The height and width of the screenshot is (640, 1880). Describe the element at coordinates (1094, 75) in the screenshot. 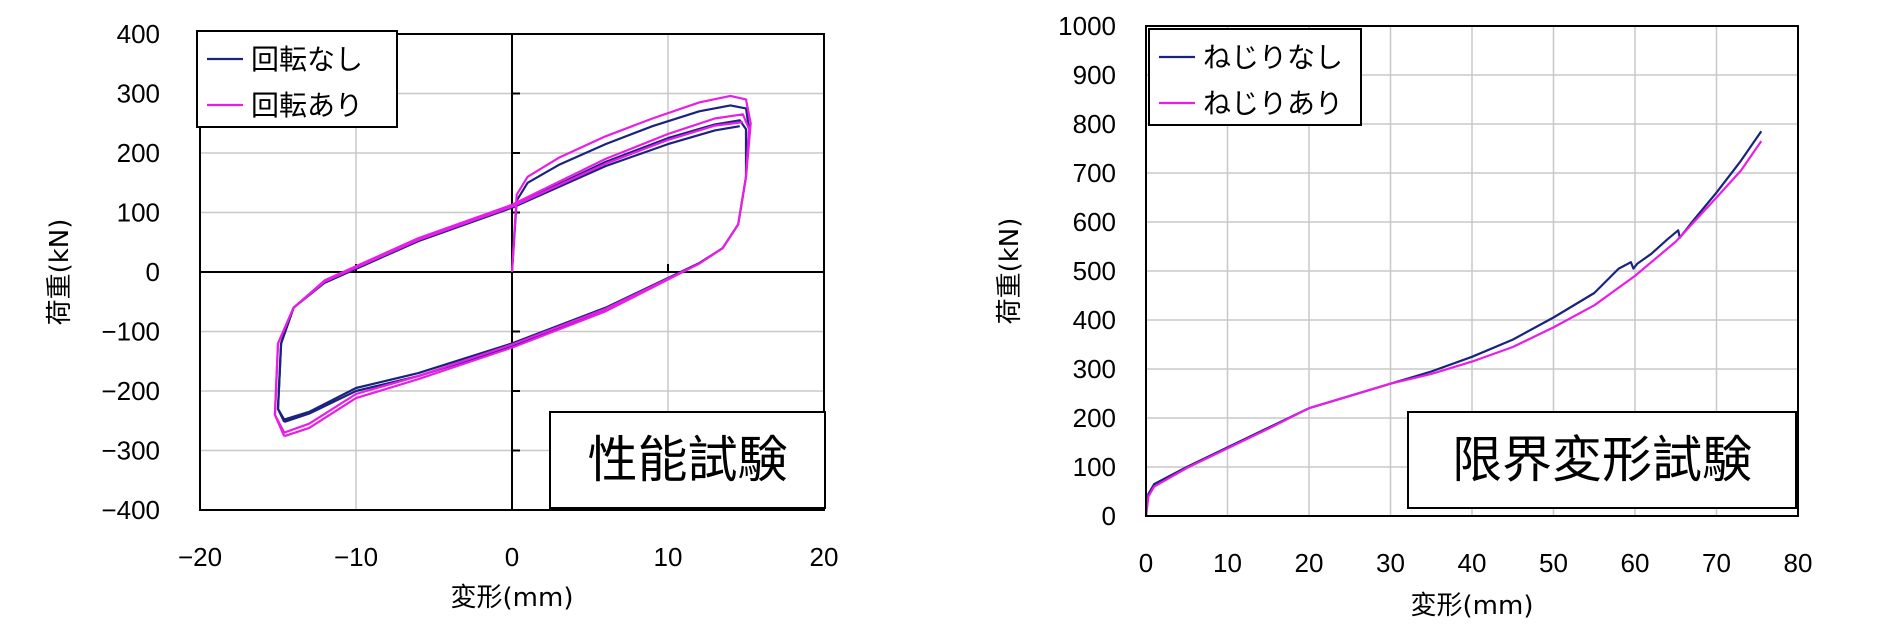

I see `y-tick-label: 900` at that location.